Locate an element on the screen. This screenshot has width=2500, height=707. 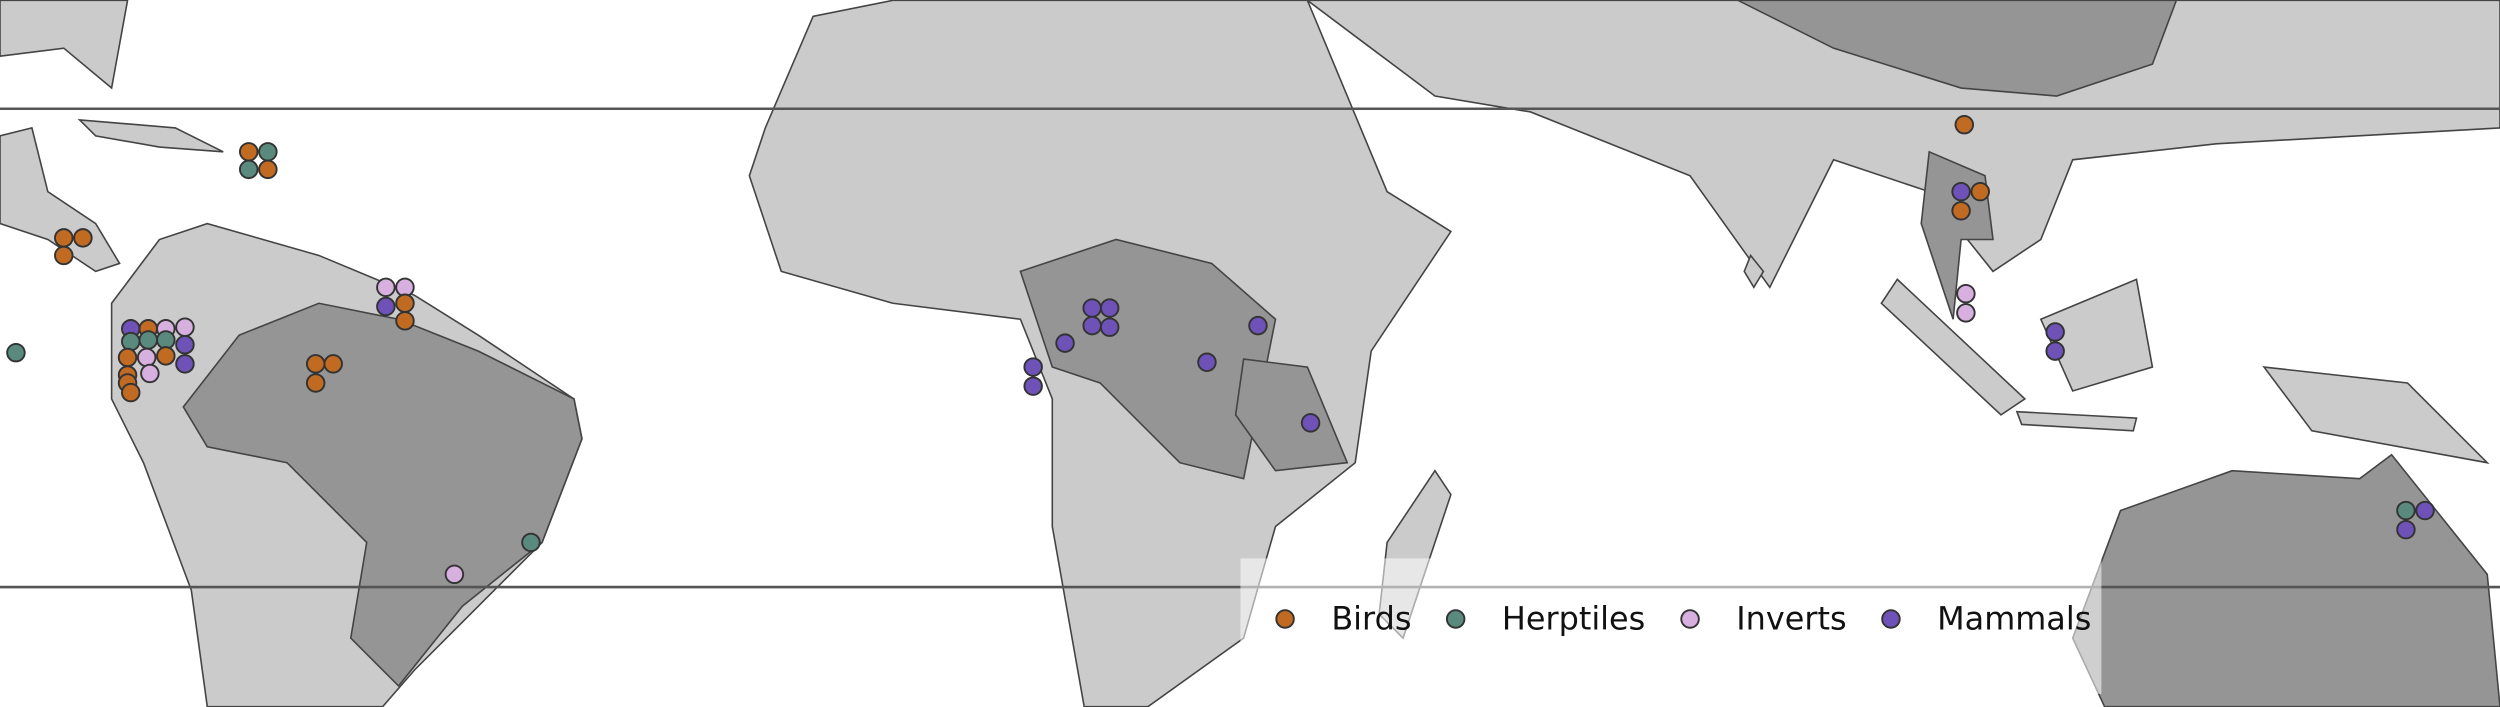
legend-label: Mammals is located at coordinates (2014, 619).